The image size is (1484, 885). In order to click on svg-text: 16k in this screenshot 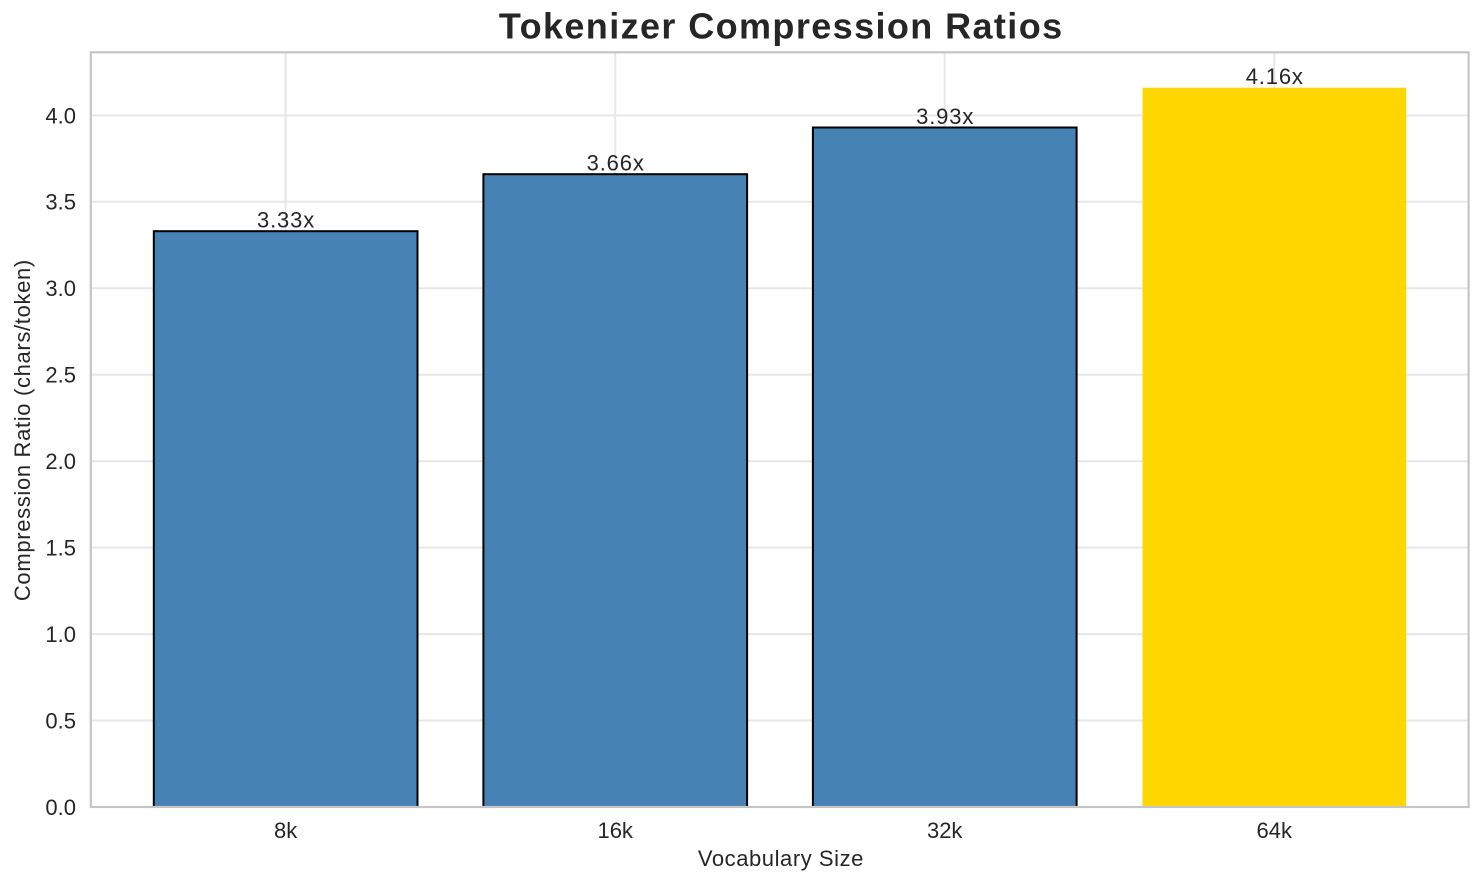, I will do `click(615, 830)`.